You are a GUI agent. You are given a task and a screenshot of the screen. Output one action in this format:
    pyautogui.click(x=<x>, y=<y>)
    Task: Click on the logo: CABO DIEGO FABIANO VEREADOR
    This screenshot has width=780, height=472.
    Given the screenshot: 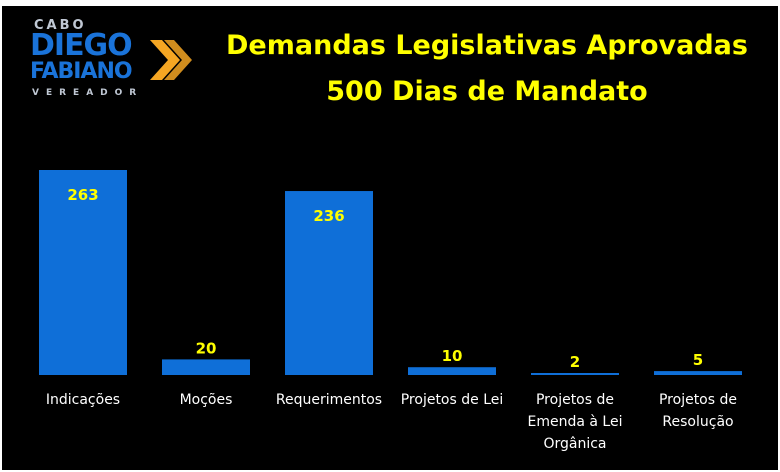 What is the action you would take?
    pyautogui.click(x=115, y=62)
    